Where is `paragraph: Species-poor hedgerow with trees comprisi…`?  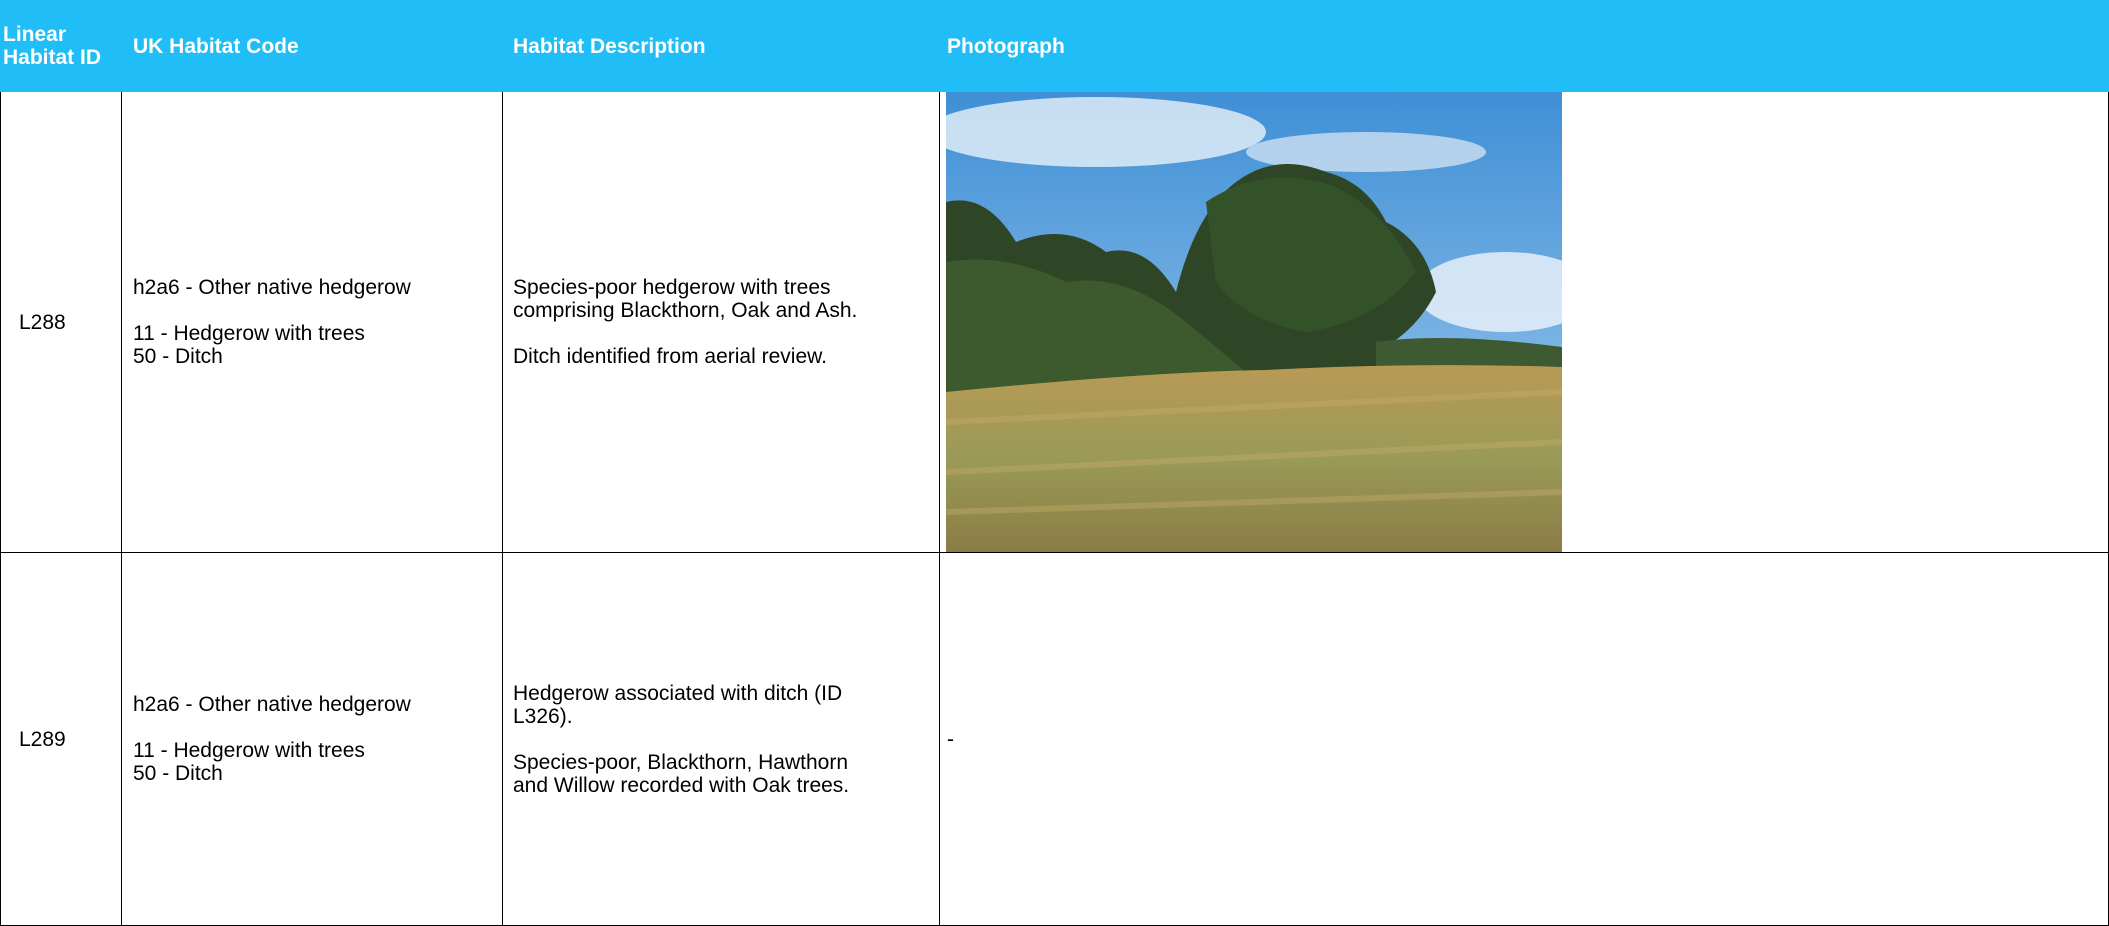
paragraph: Species-poor hedgerow with trees comprisi… is located at coordinates (726, 299).